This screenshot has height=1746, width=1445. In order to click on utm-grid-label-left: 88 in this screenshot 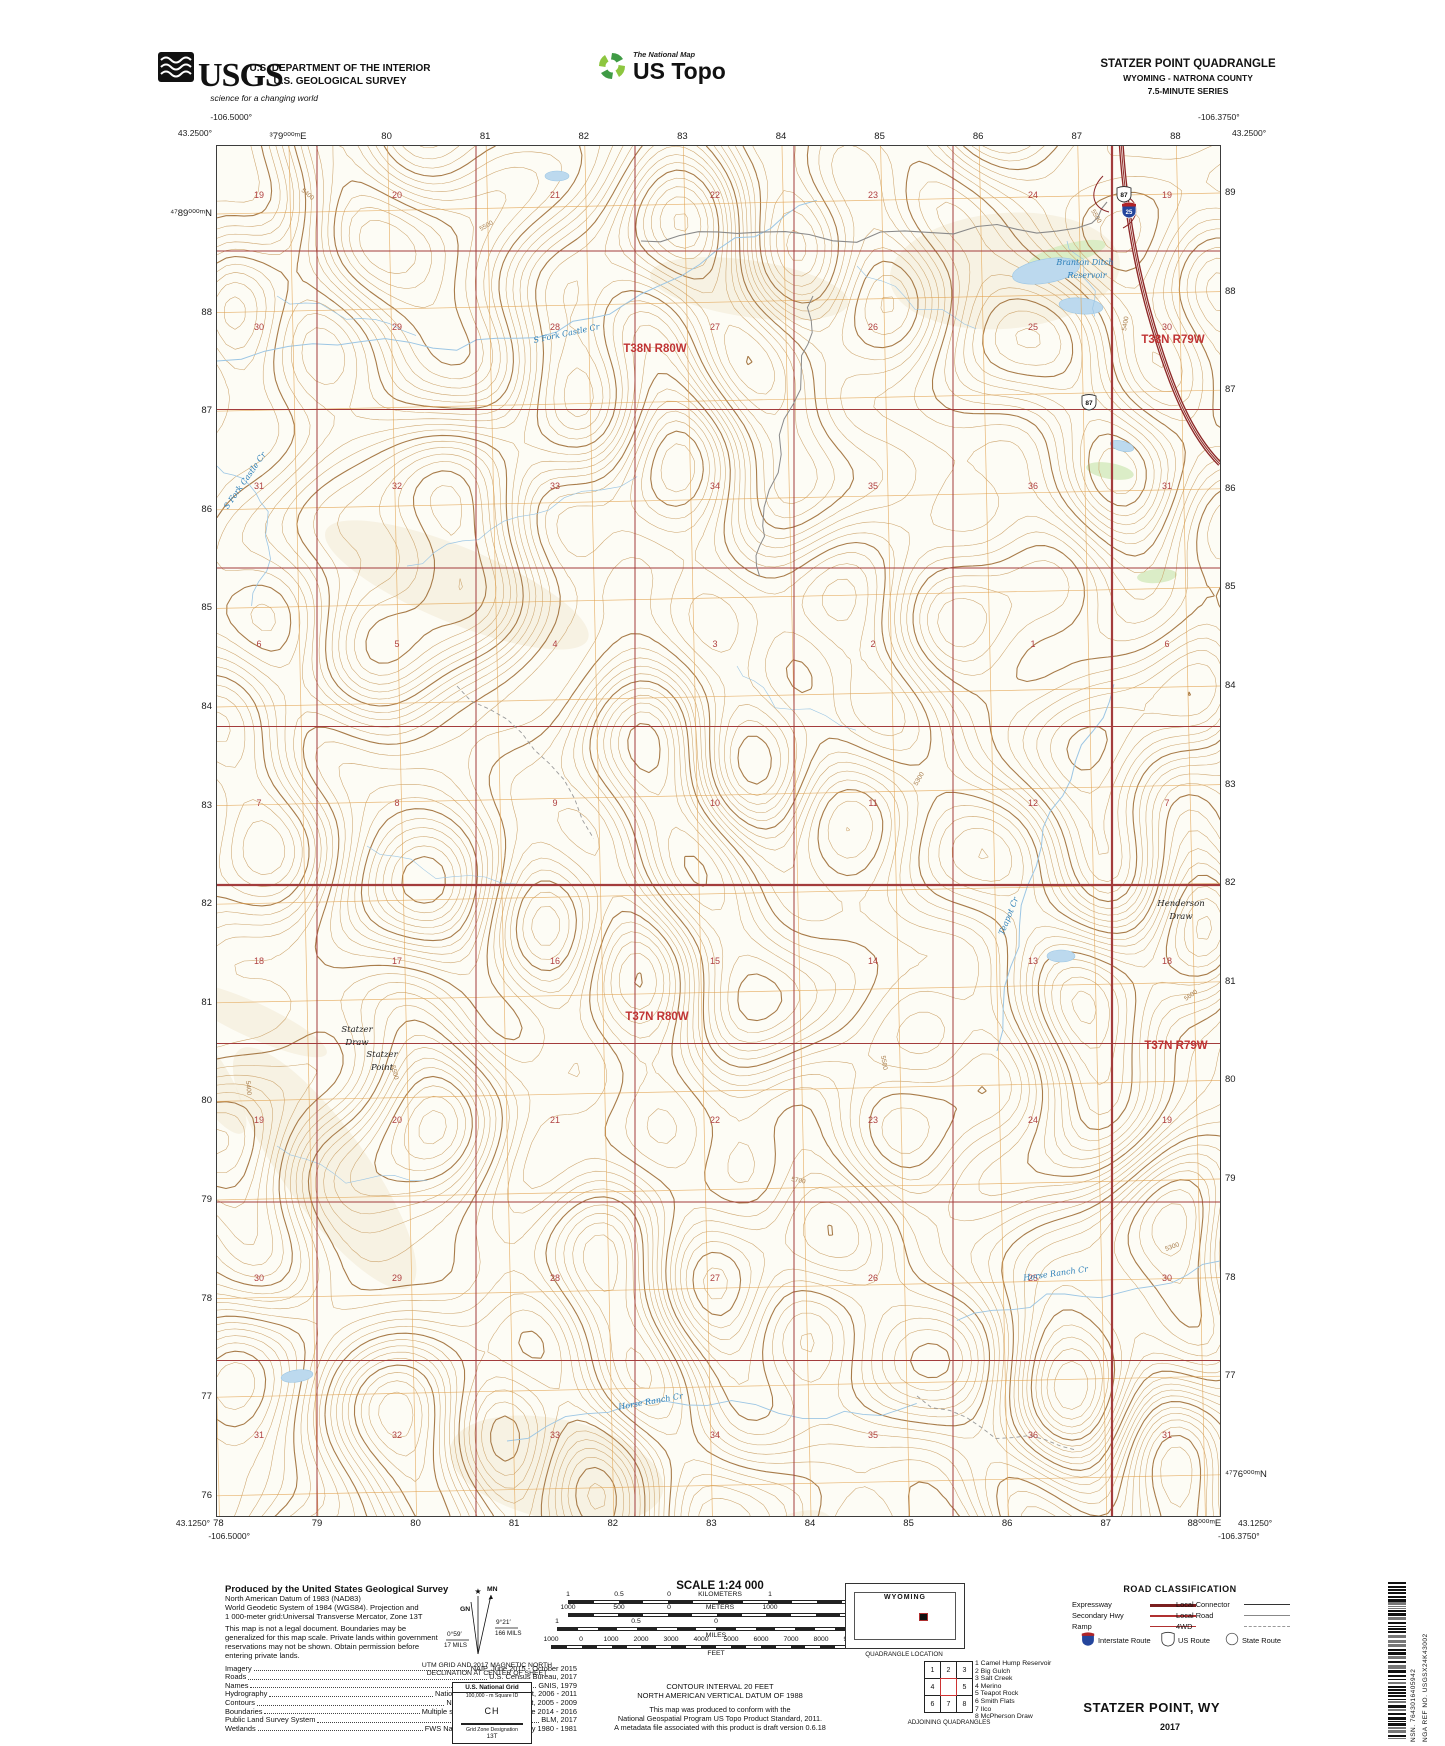, I will do `click(206, 312)`.